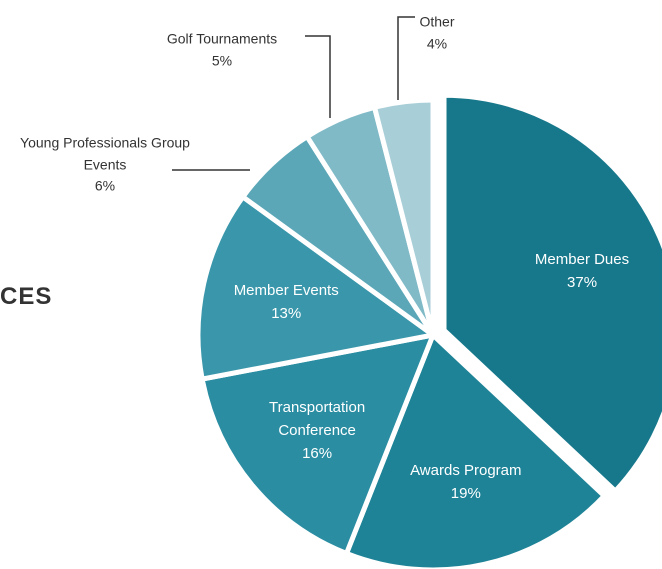  I want to click on category-label: Other, so click(437, 21).